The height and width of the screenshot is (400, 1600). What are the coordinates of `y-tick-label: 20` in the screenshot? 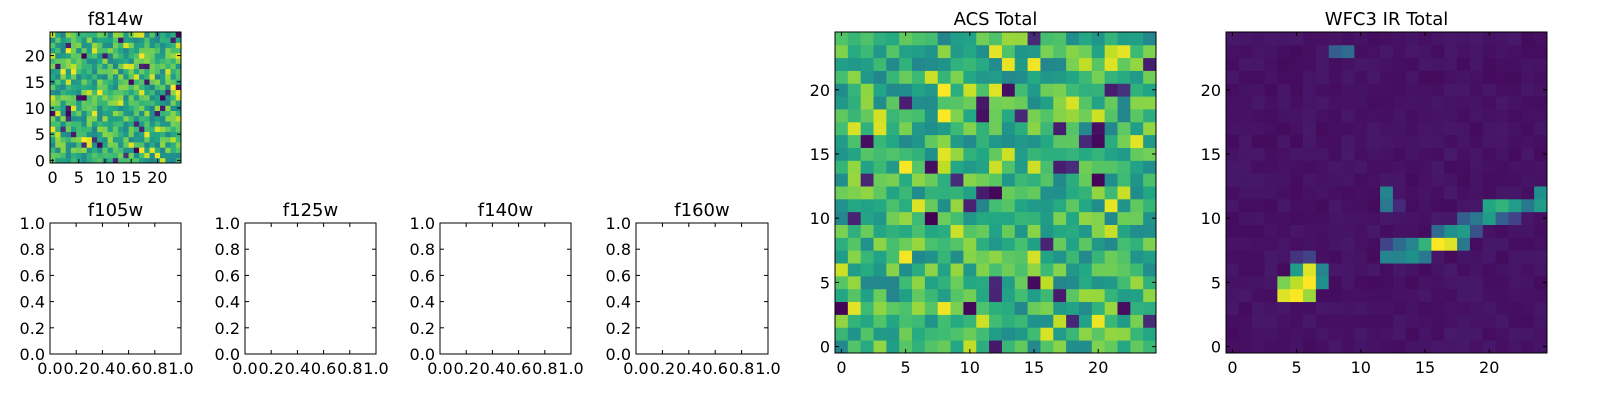 It's located at (1211, 90).